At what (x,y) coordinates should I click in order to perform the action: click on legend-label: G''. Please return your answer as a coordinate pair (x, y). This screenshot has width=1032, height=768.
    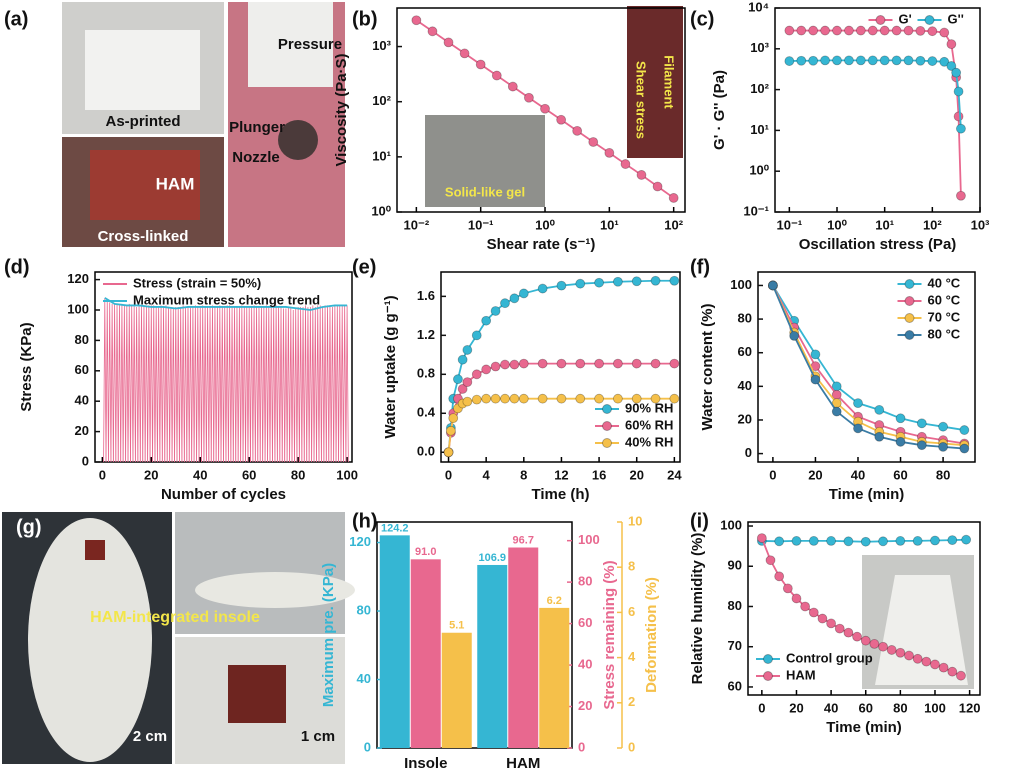
    Looking at the image, I should click on (956, 18).